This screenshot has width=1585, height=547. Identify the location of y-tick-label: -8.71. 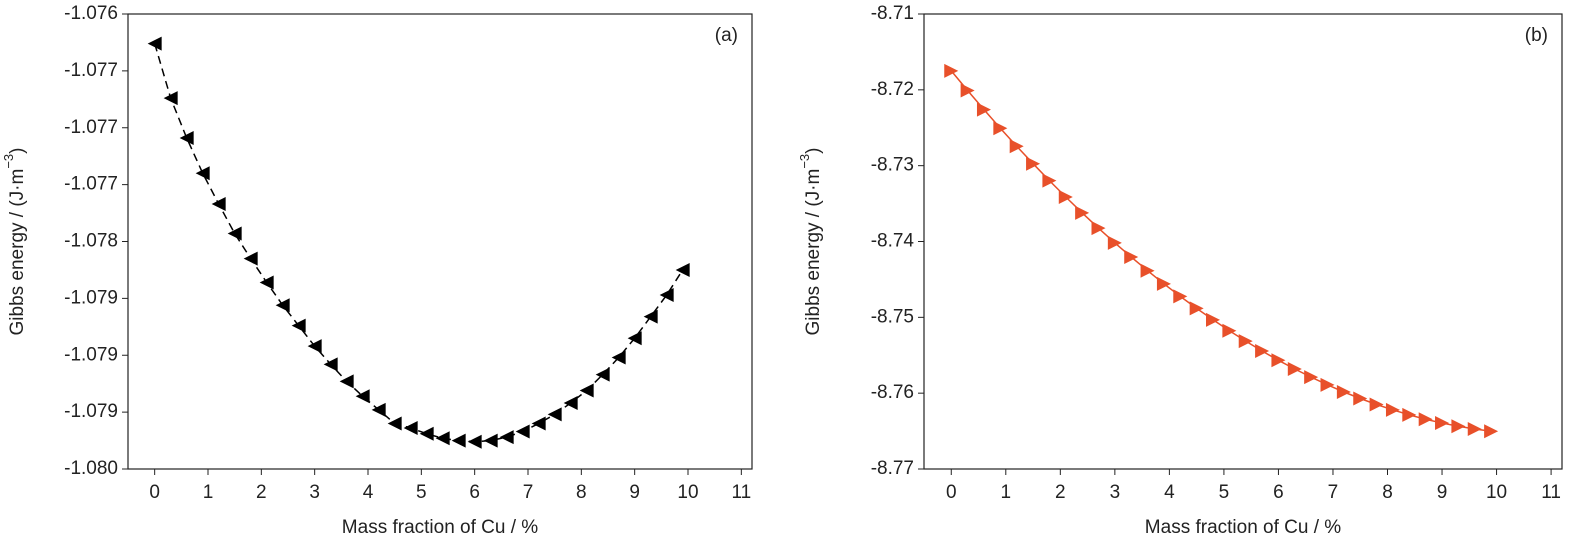
(892, 13).